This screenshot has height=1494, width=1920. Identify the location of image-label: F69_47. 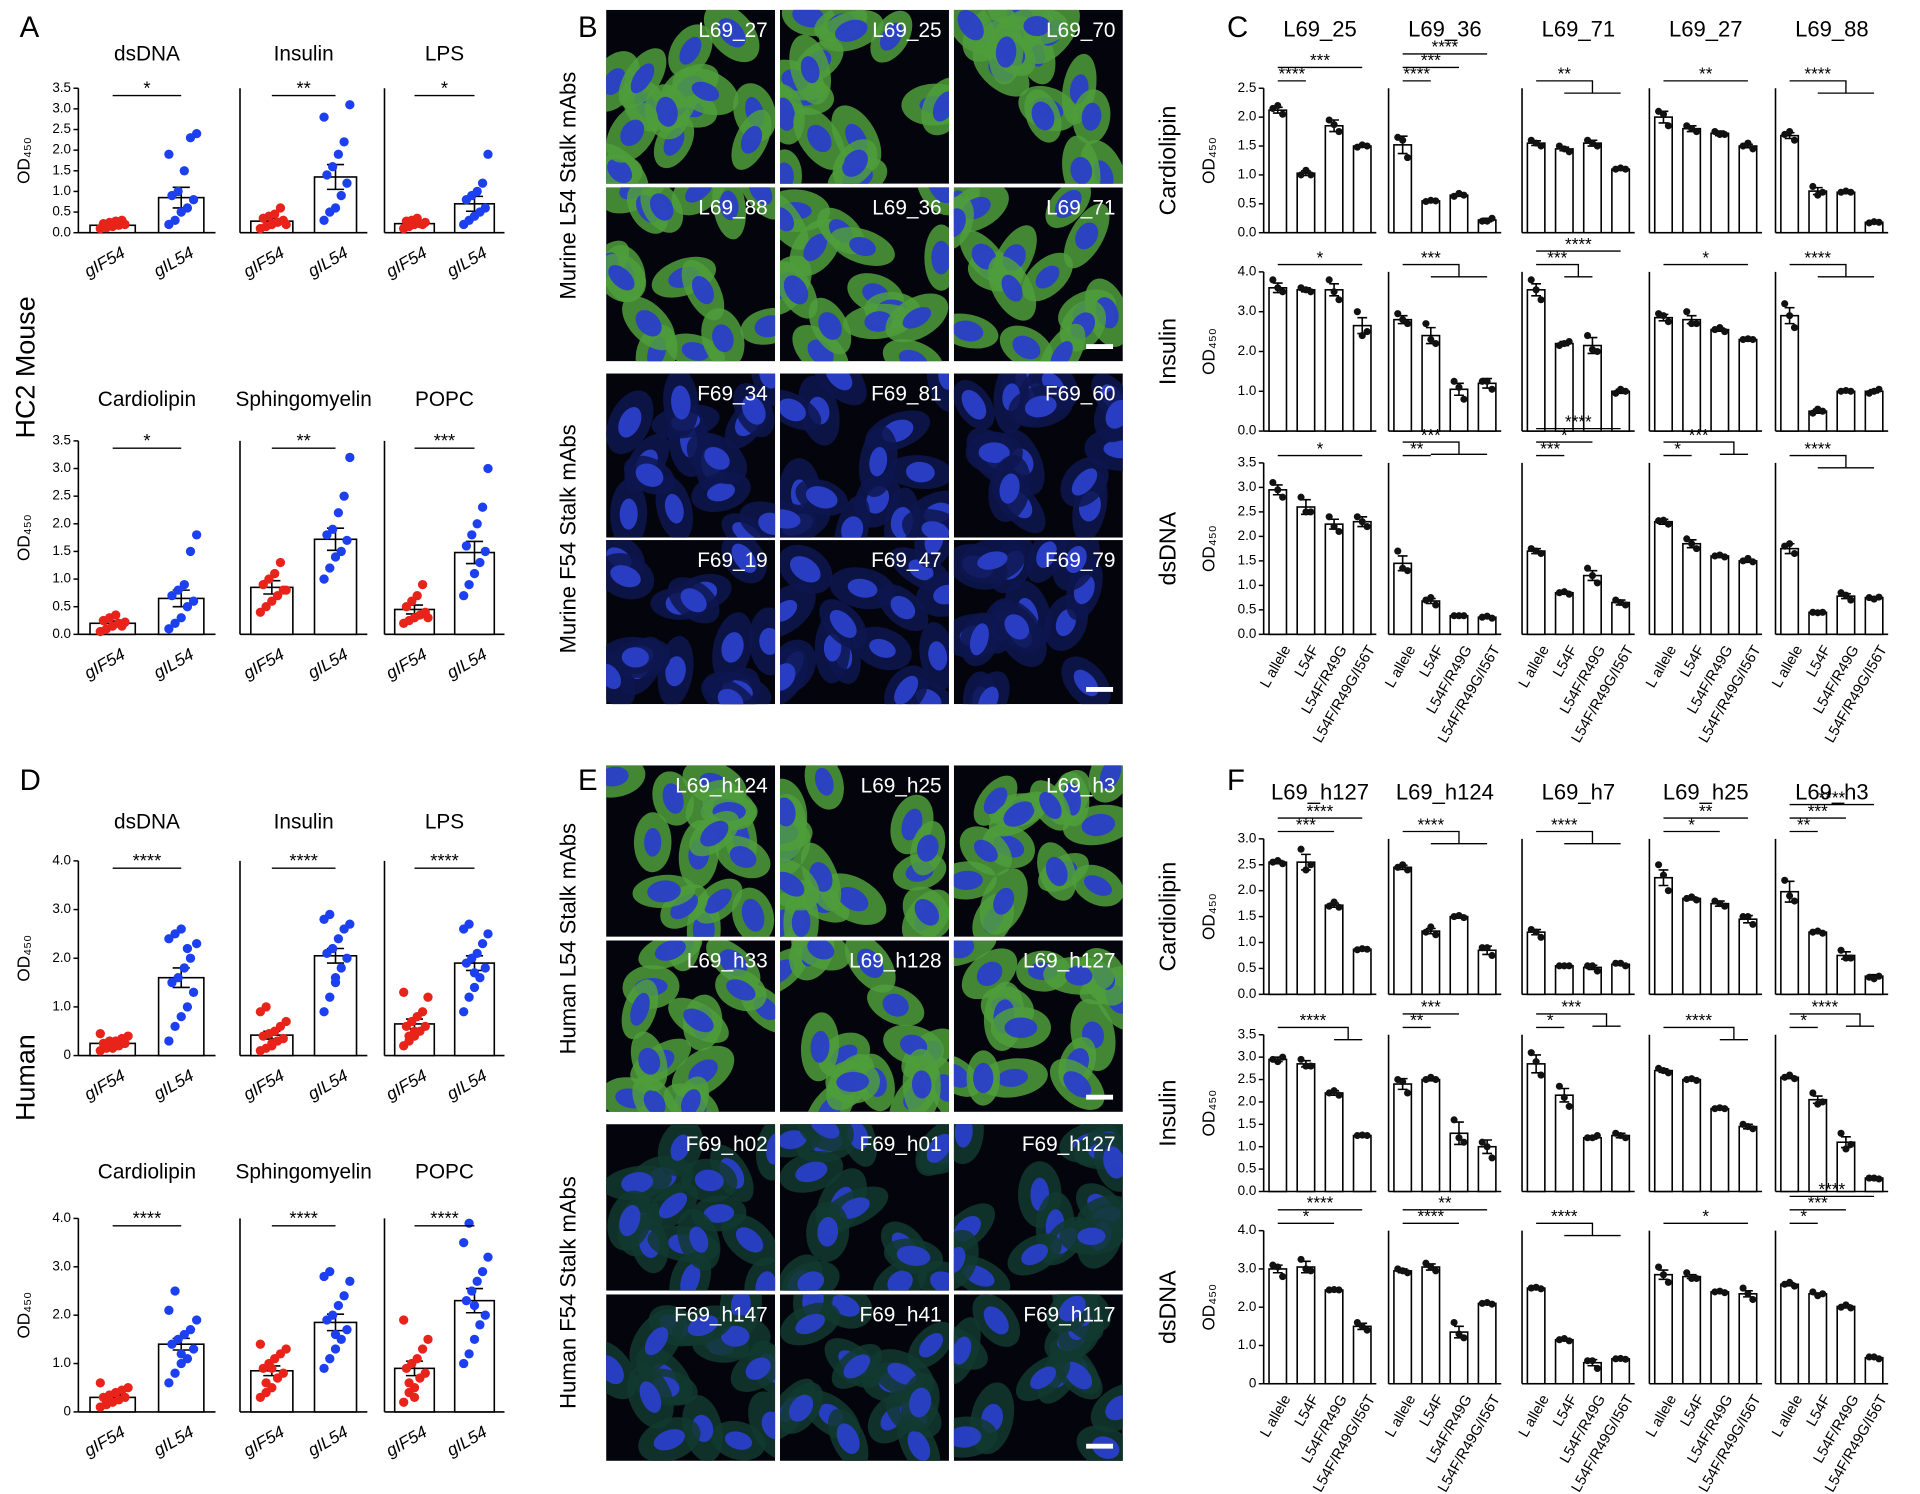
(906, 560).